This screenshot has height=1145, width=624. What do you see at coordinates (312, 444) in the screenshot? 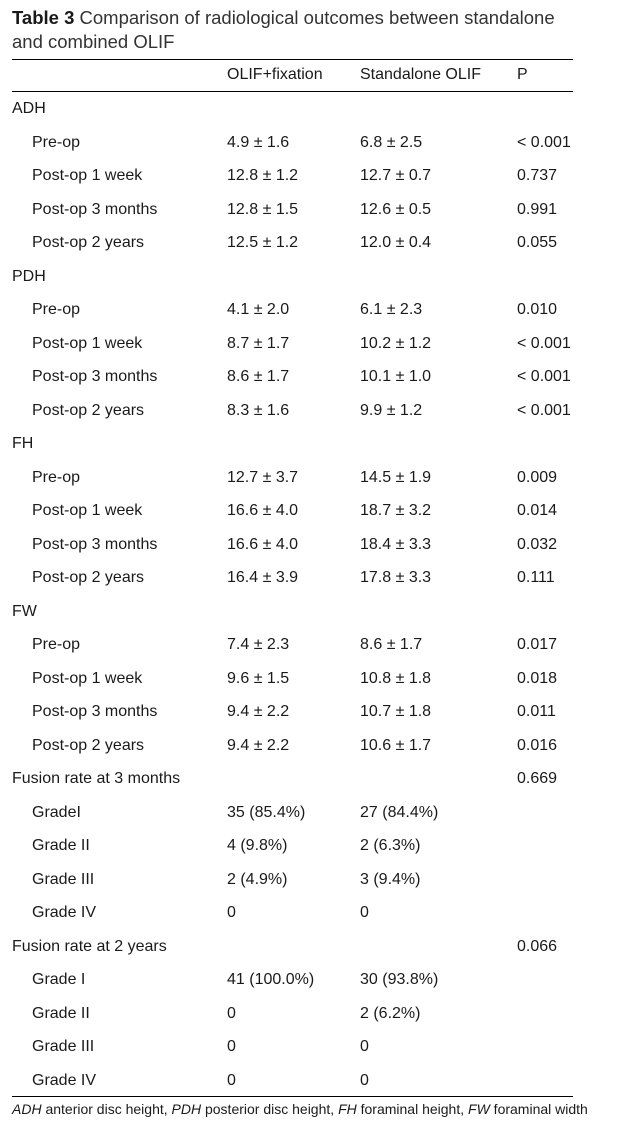
I see `table-group-row: FH` at bounding box center [312, 444].